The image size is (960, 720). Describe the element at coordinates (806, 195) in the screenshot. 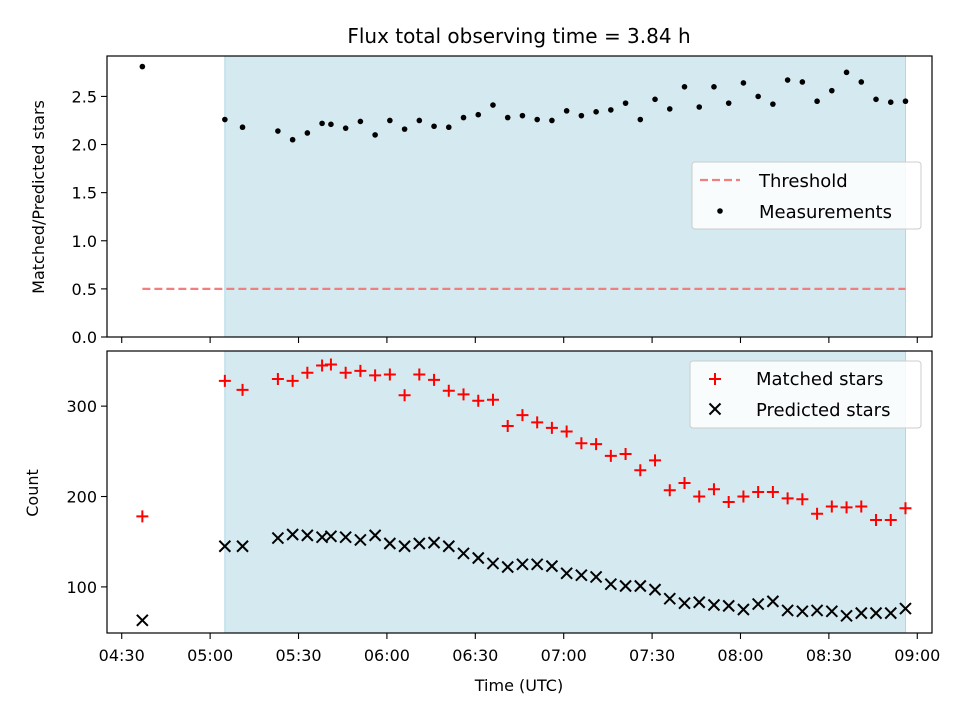

I see `legend-box` at that location.